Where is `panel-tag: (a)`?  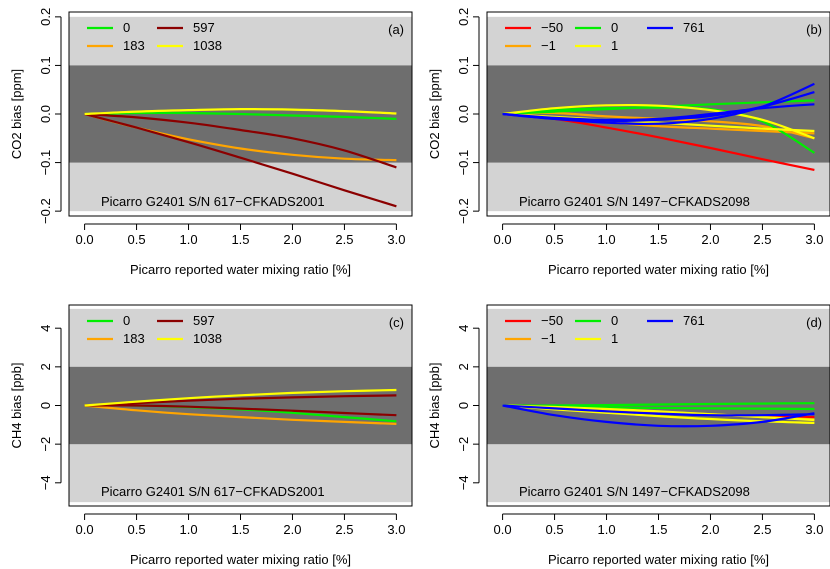 panel-tag: (a) is located at coordinates (396, 29).